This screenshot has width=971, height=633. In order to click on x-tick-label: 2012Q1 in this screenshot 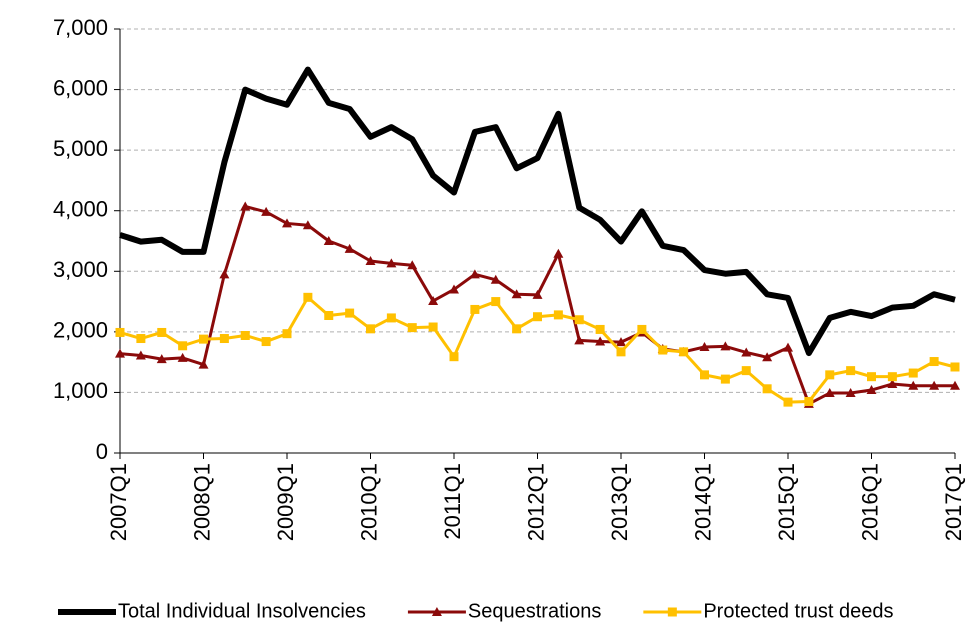, I will do `click(535, 502)`.